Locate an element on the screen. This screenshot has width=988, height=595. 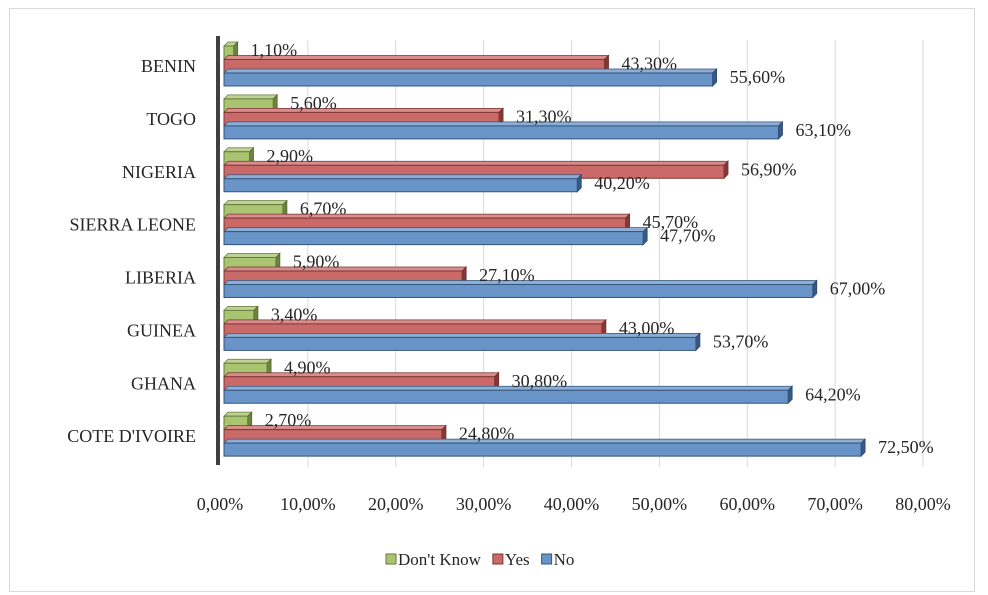
data-label: 40,20% is located at coordinates (622, 183).